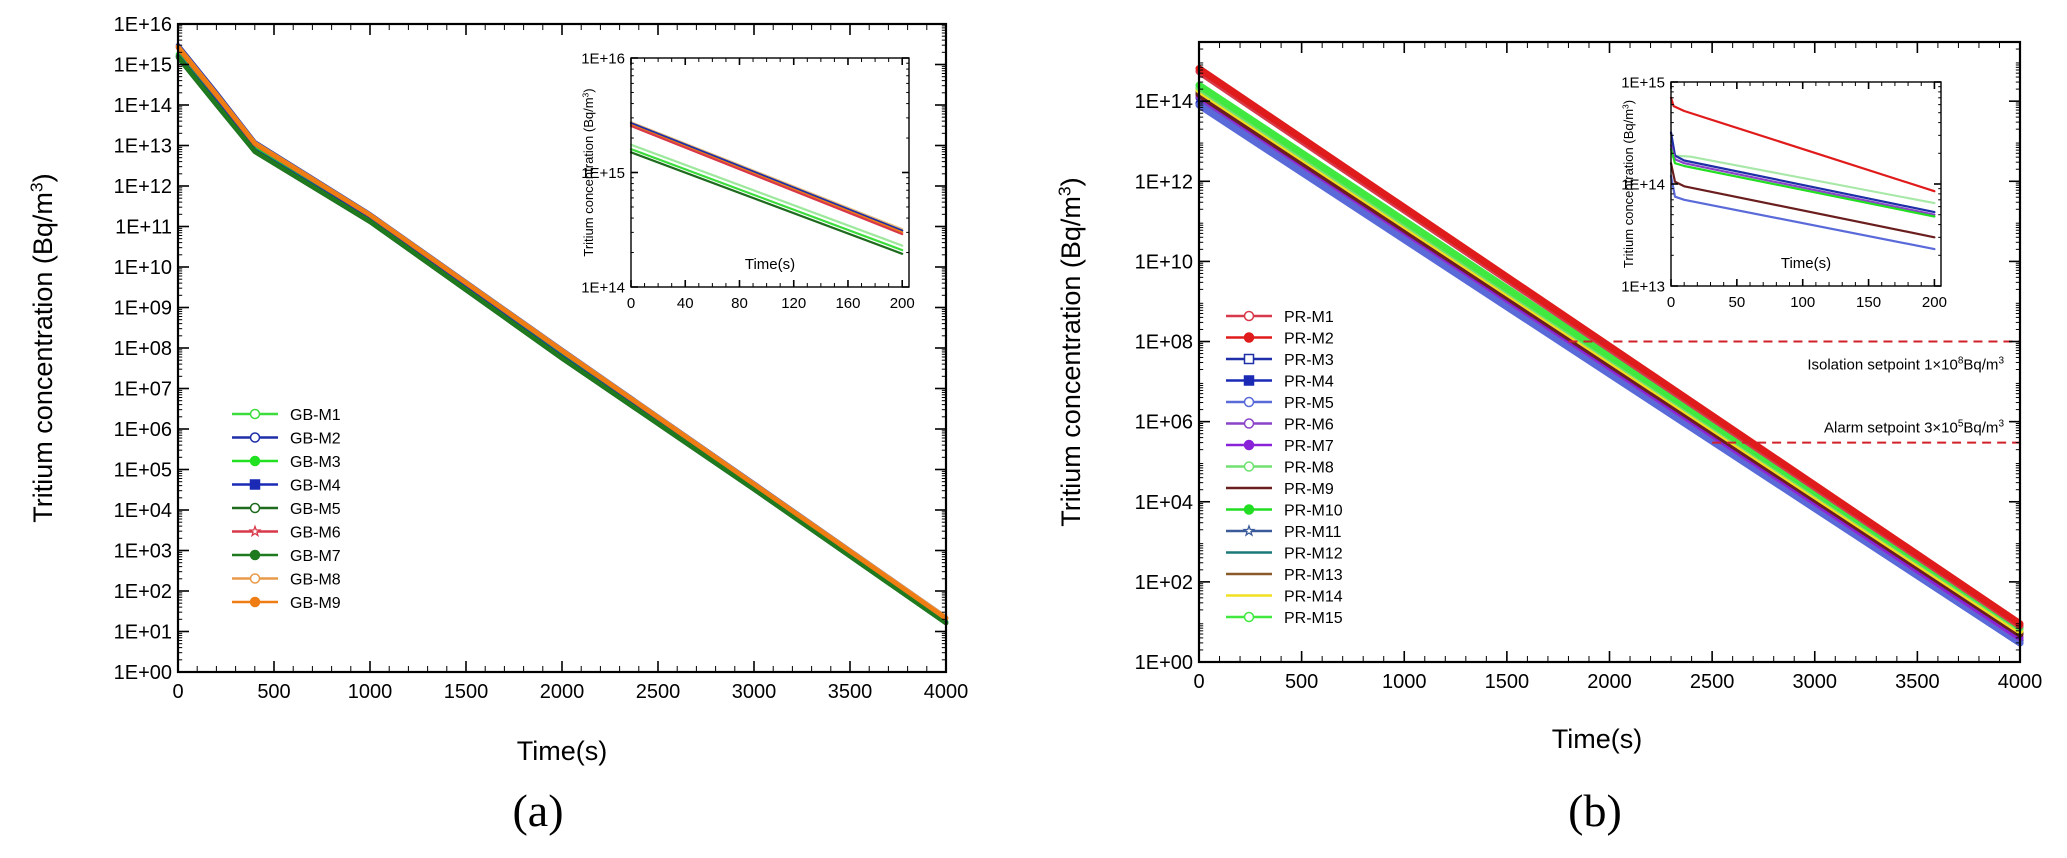  What do you see at coordinates (603, 173) in the screenshot?
I see `a-inset-y-tick-label: 1E+15` at bounding box center [603, 173].